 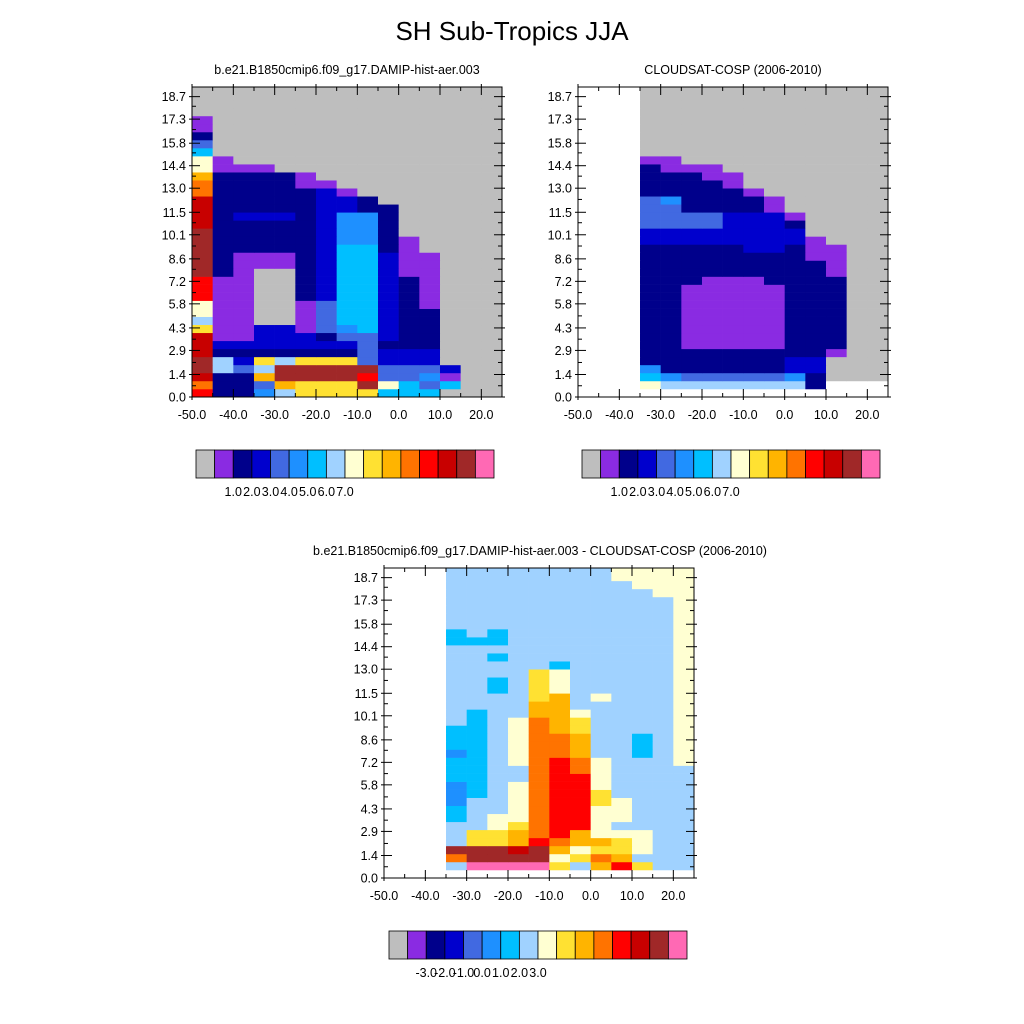 I want to click on y-tick-label: 17.3, so click(x=366, y=601).